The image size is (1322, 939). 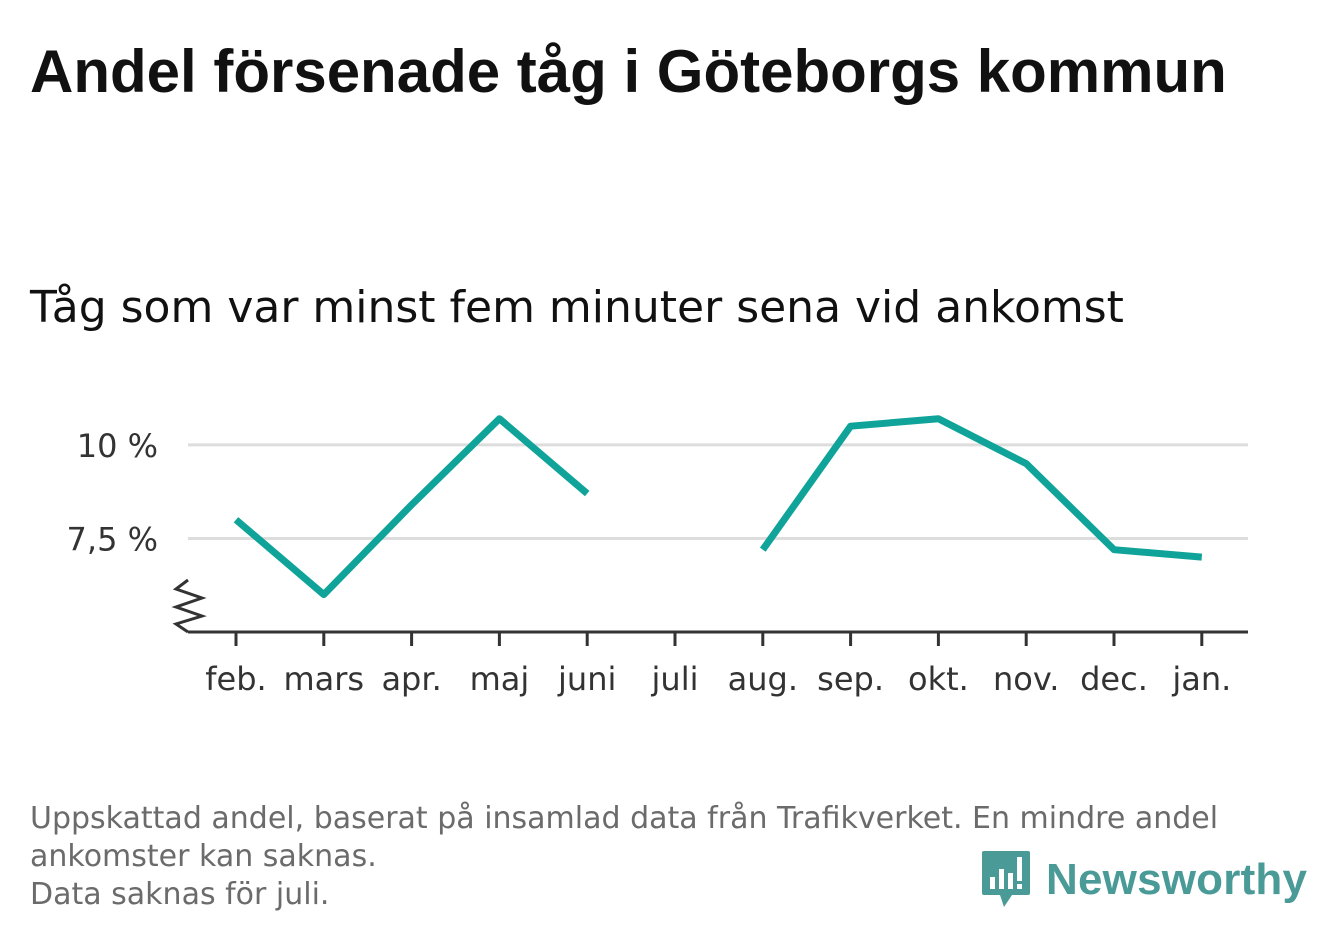 What do you see at coordinates (628, 71) in the screenshot?
I see `chart-title: Andel försenade tåg i Göteborgs kommun` at bounding box center [628, 71].